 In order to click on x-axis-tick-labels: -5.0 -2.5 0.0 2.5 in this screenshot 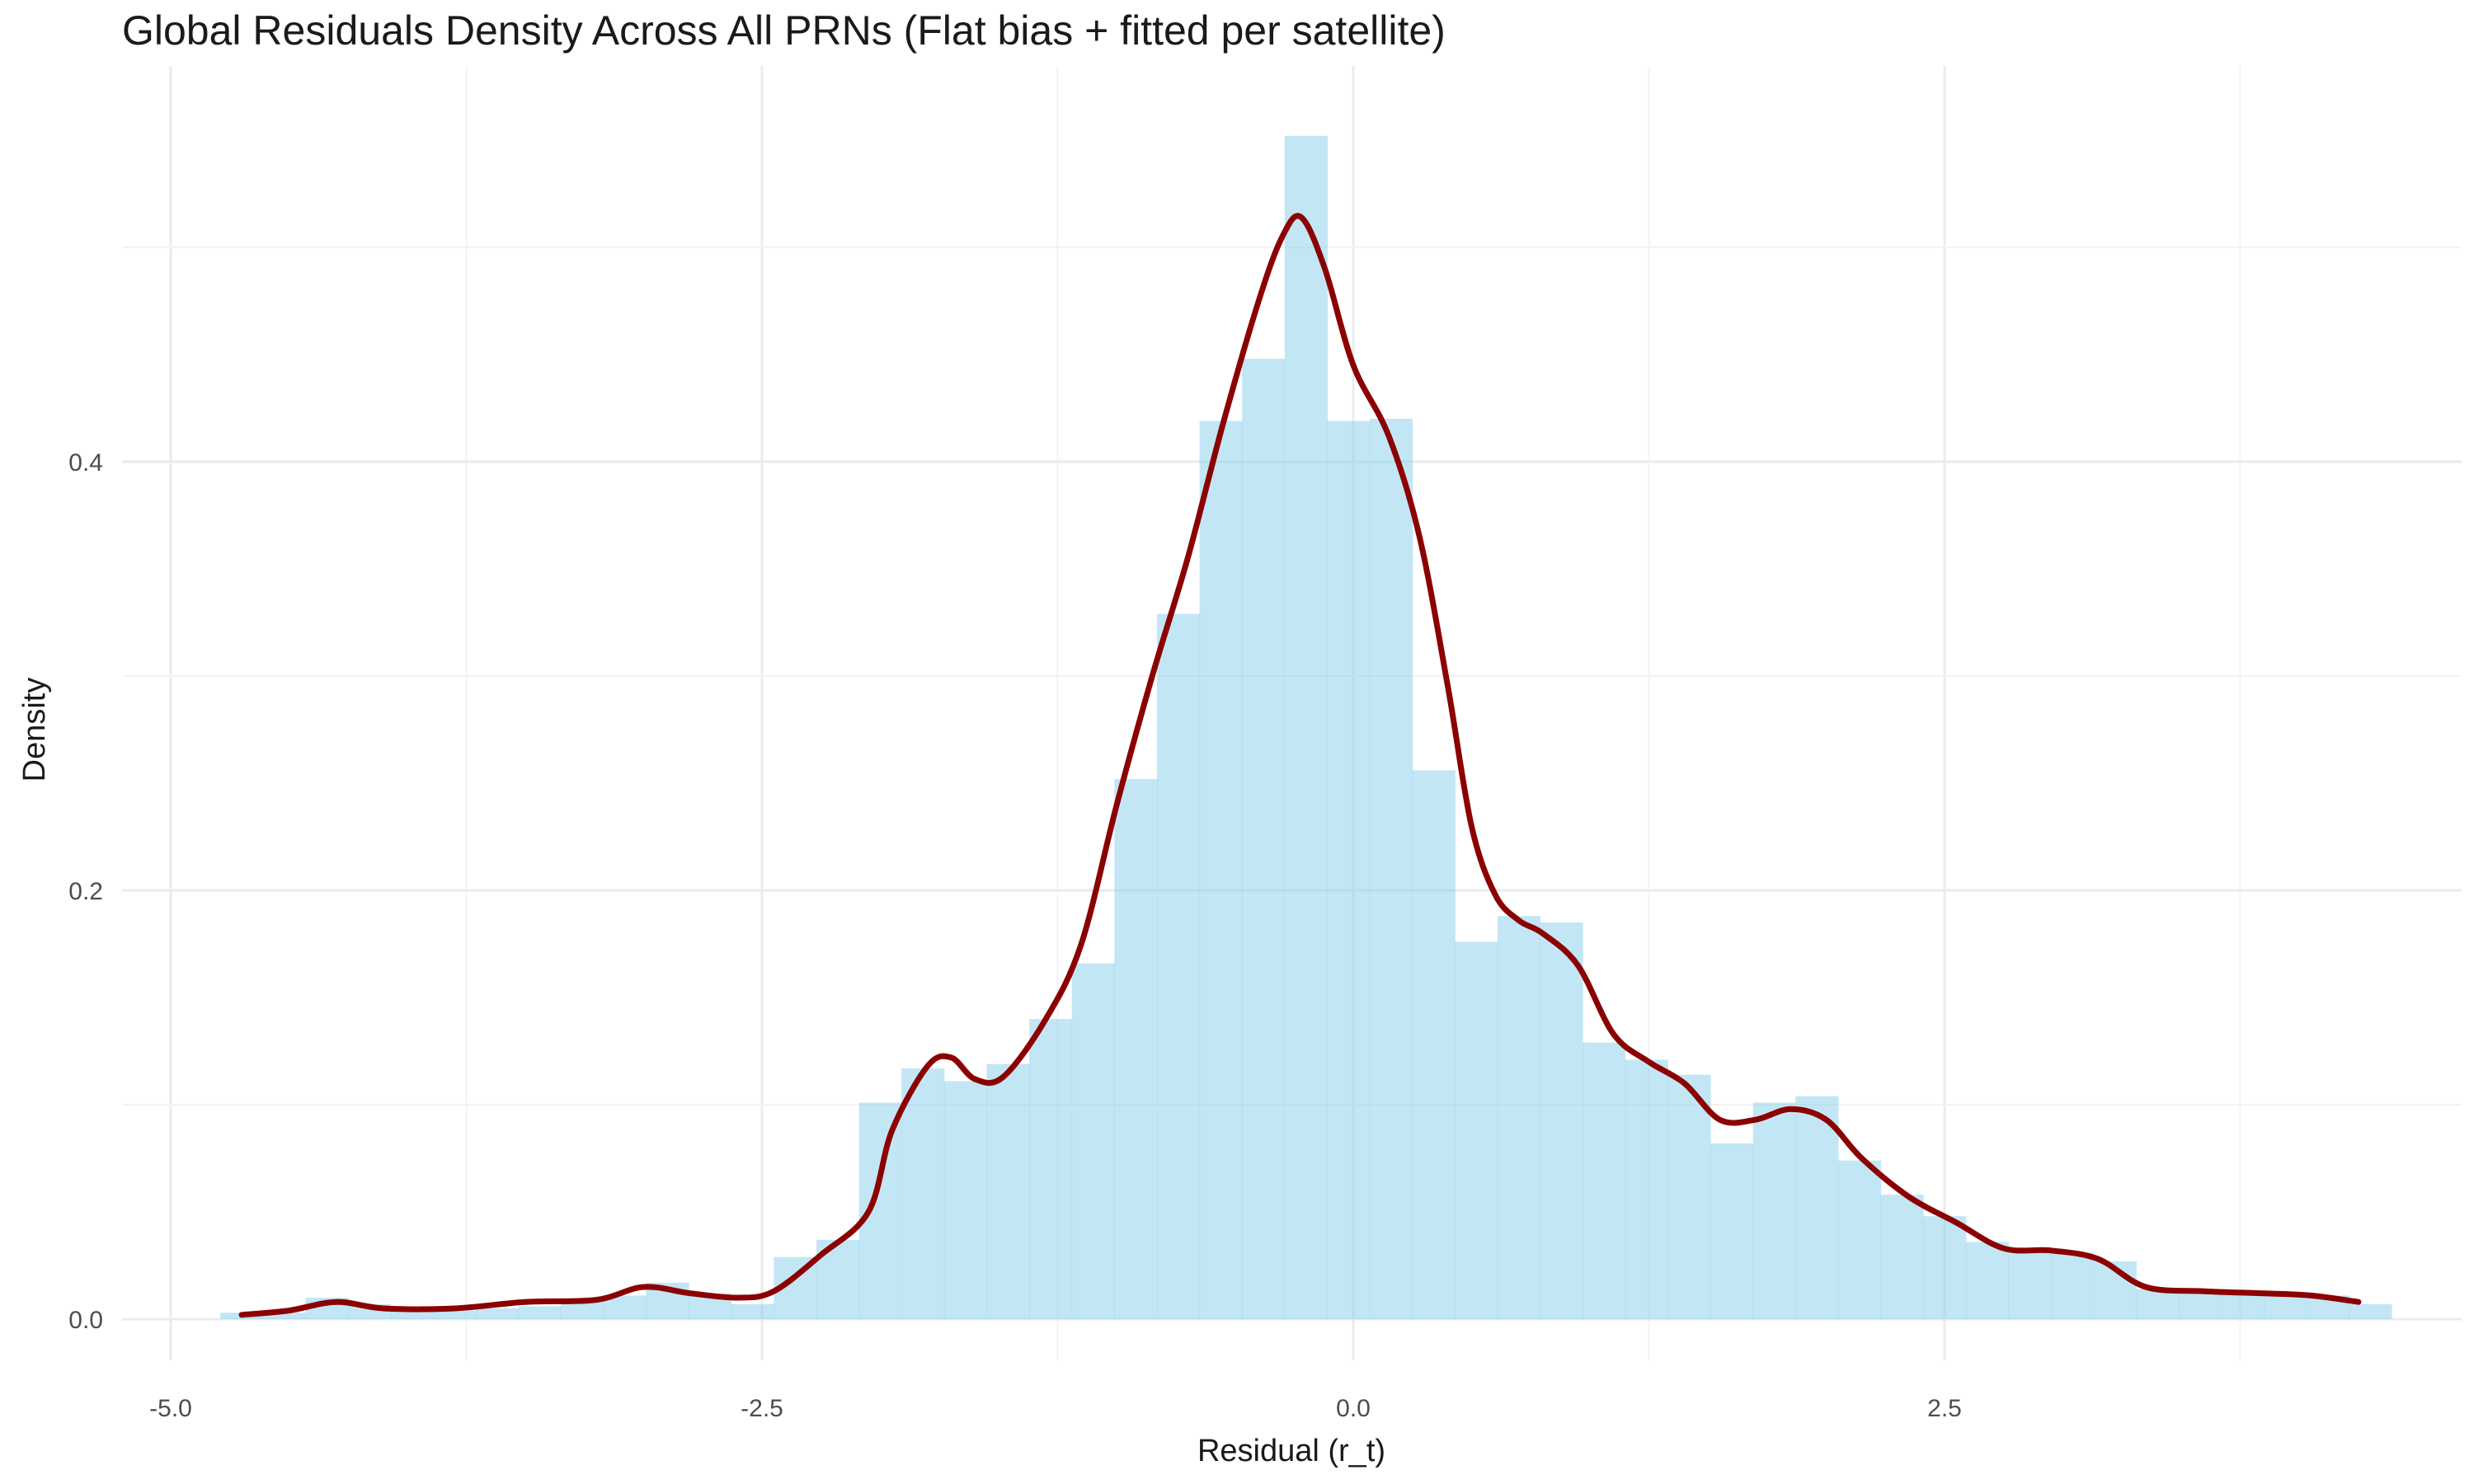, I will do `click(1055, 1408)`.